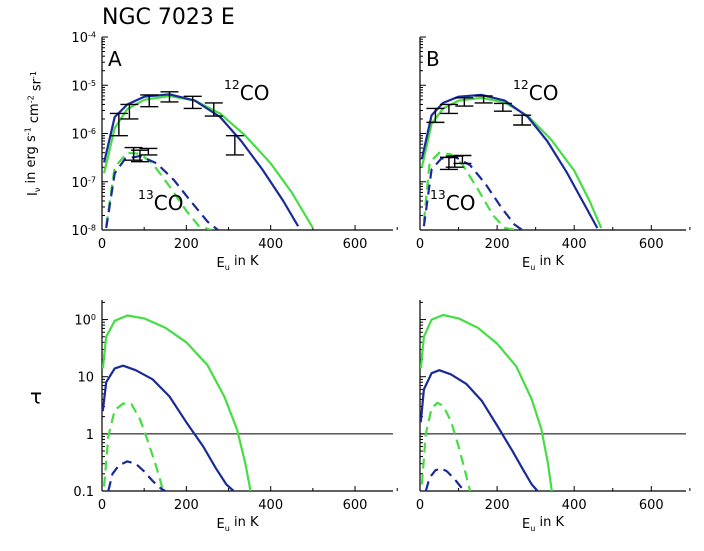  What do you see at coordinates (115, 59) in the screenshot?
I see `panel-label: A` at bounding box center [115, 59].